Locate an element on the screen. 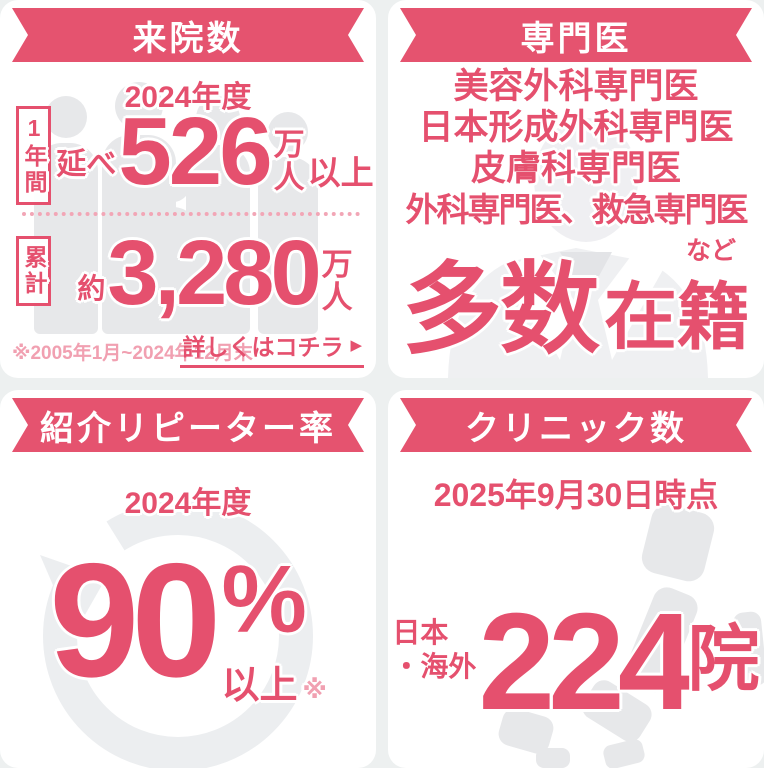 Image resolution: width=764 pixels, height=768 pixels. repeat-rate-number: 90 is located at coordinates (135, 620).